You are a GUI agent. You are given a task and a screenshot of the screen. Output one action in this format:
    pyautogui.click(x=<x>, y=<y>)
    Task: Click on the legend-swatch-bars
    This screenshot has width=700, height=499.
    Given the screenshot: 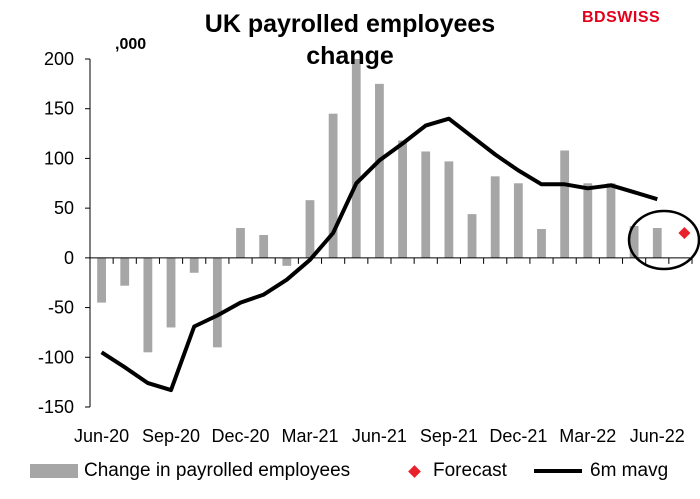 What is the action you would take?
    pyautogui.click(x=54, y=471)
    